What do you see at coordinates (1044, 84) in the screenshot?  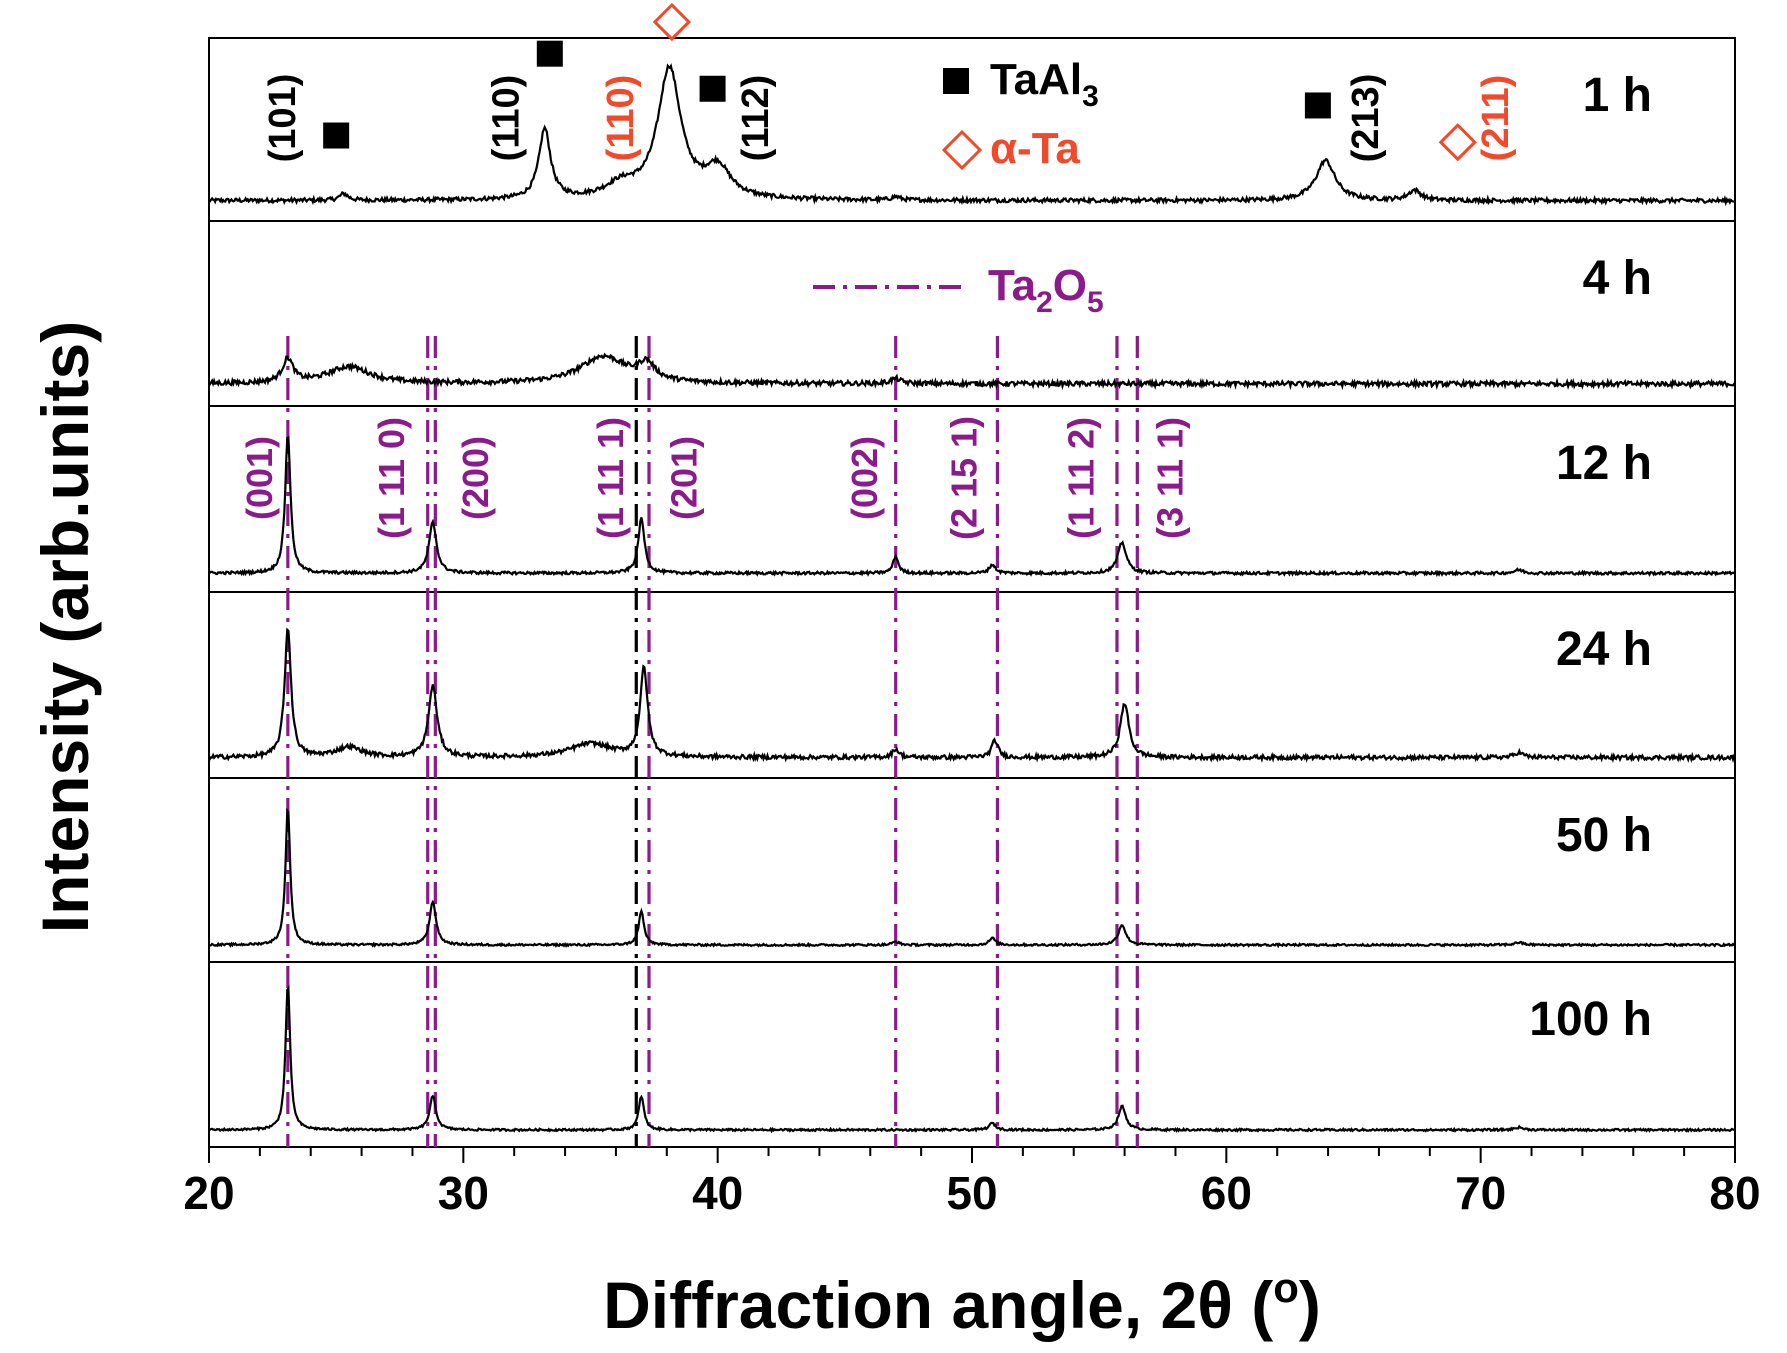 I see `legend-taal3-label: TaAl3` at bounding box center [1044, 84].